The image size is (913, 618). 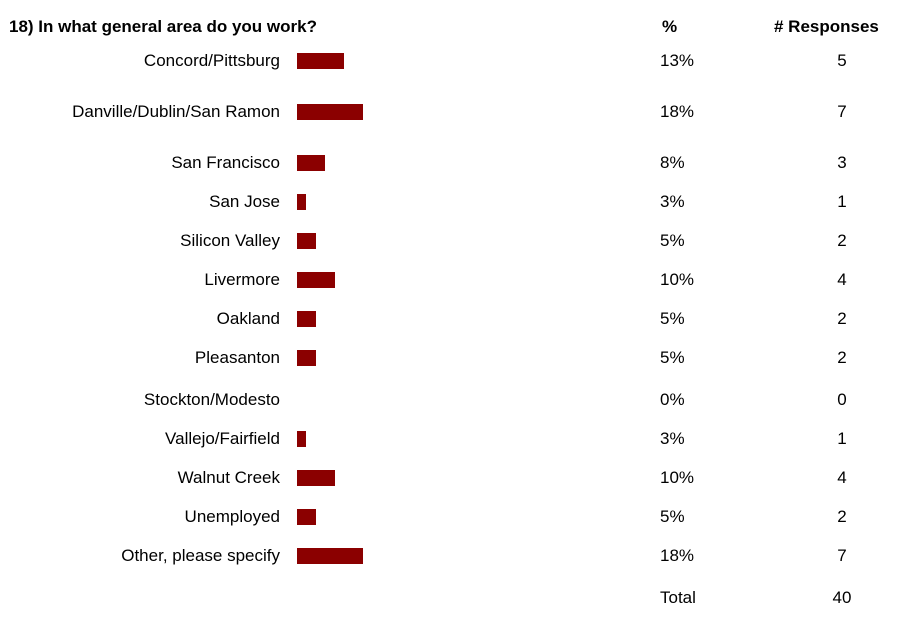 What do you see at coordinates (456, 241) in the screenshot?
I see `table-row: Silicon Valley 5% 2` at bounding box center [456, 241].